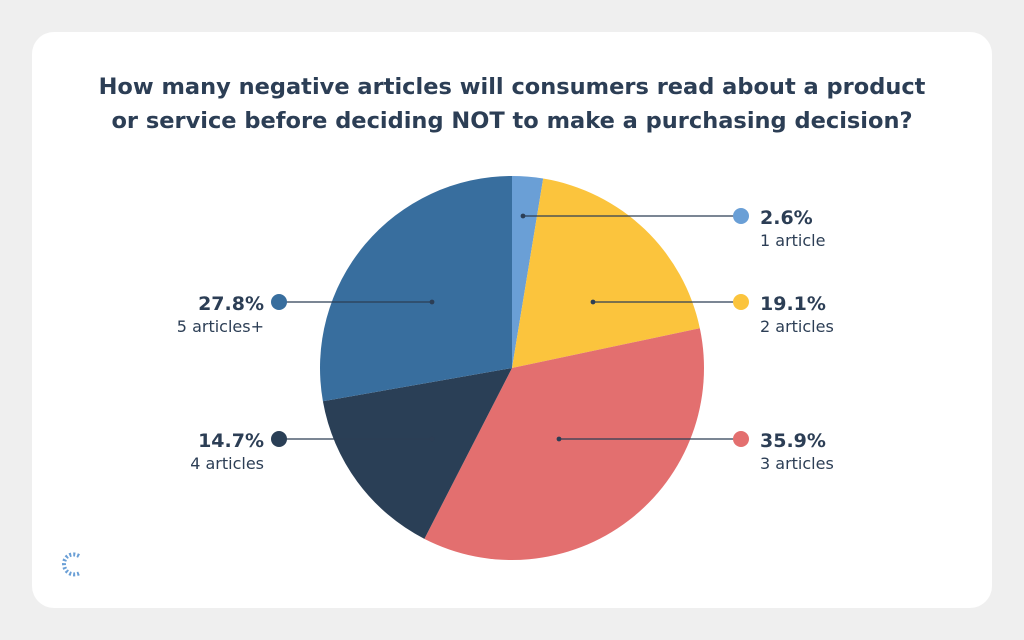  I want to click on legend-marker-1-article, so click(741, 216).